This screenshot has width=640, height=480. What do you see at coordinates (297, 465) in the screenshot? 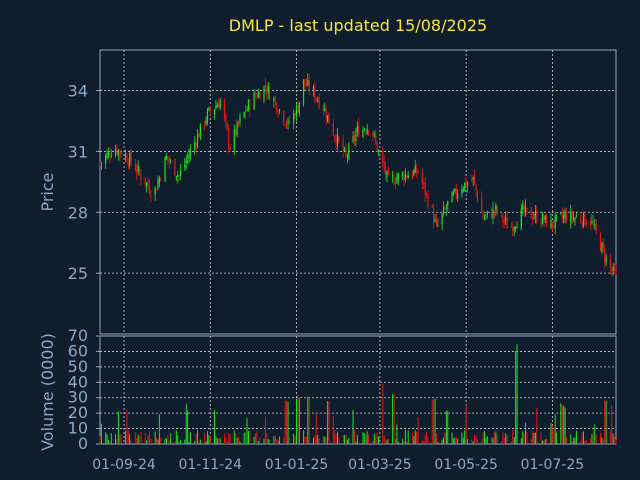
I see `x-tick-label: 01-01-25` at bounding box center [297, 465].